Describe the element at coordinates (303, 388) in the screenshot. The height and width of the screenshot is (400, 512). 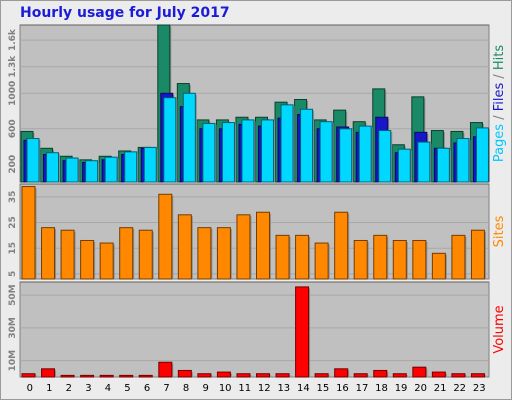
I see `x-label-14: 14` at that location.